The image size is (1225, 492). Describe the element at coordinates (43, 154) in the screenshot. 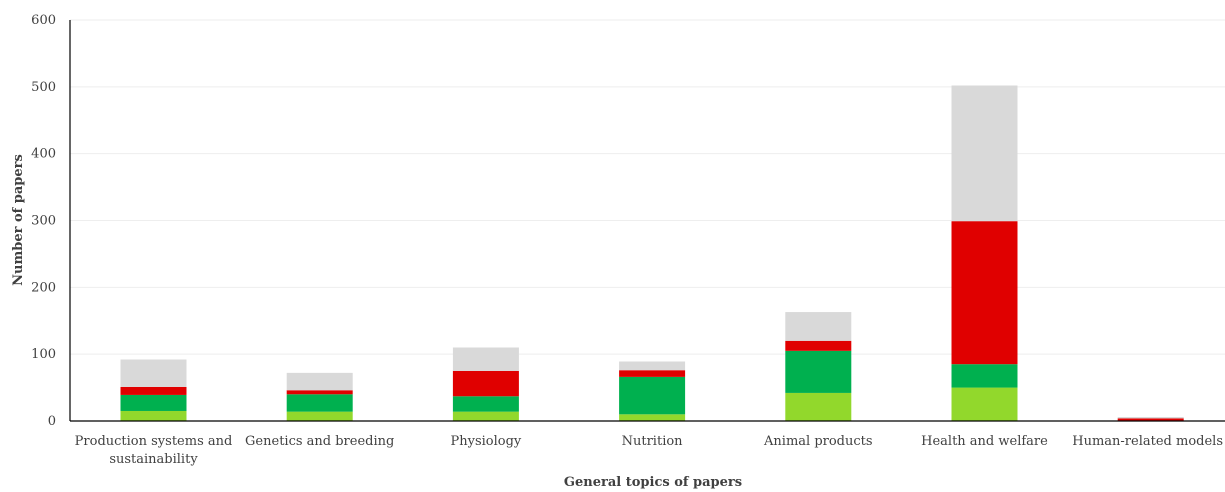

I see `y-tick-label: 400` at that location.